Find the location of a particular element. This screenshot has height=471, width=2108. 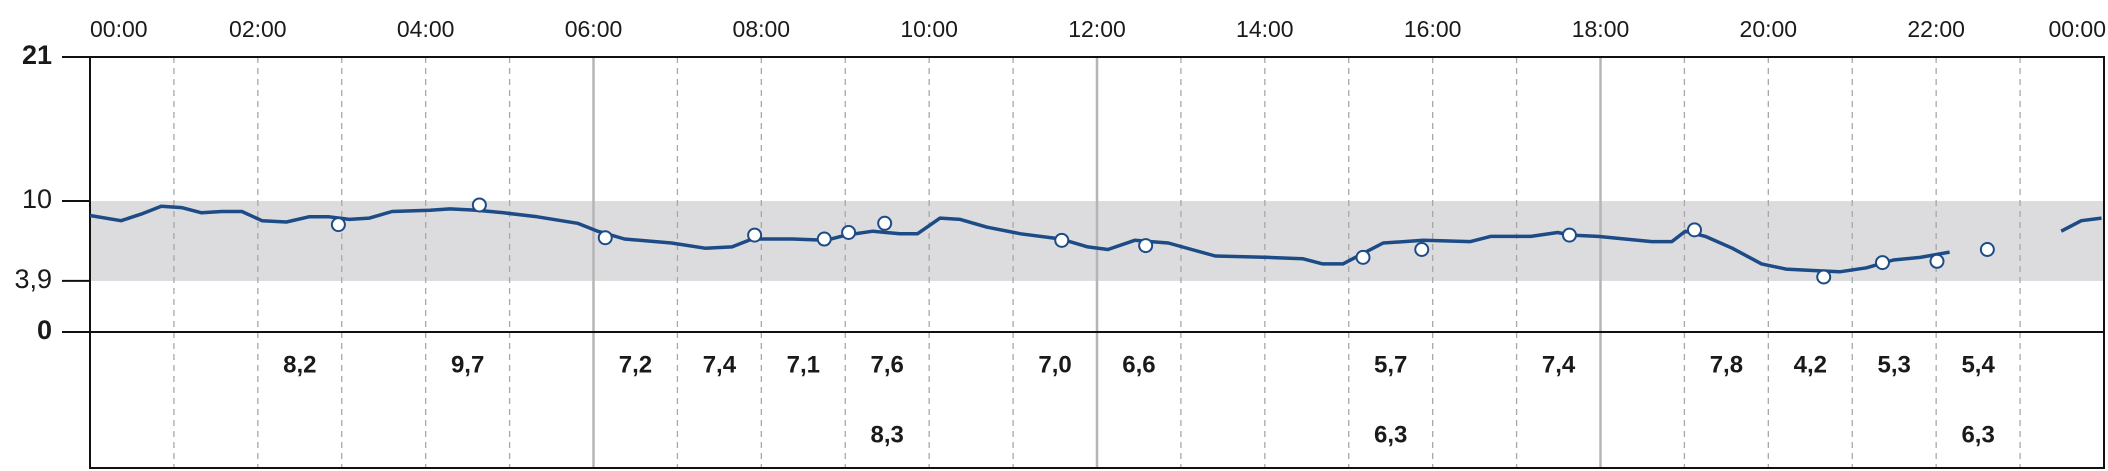

x-tick-label: 14:00 is located at coordinates (1265, 29).